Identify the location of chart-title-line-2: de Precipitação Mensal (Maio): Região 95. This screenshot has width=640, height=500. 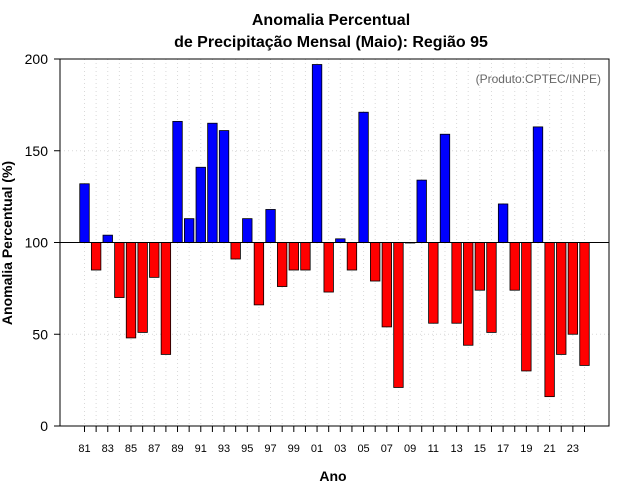
(331, 42).